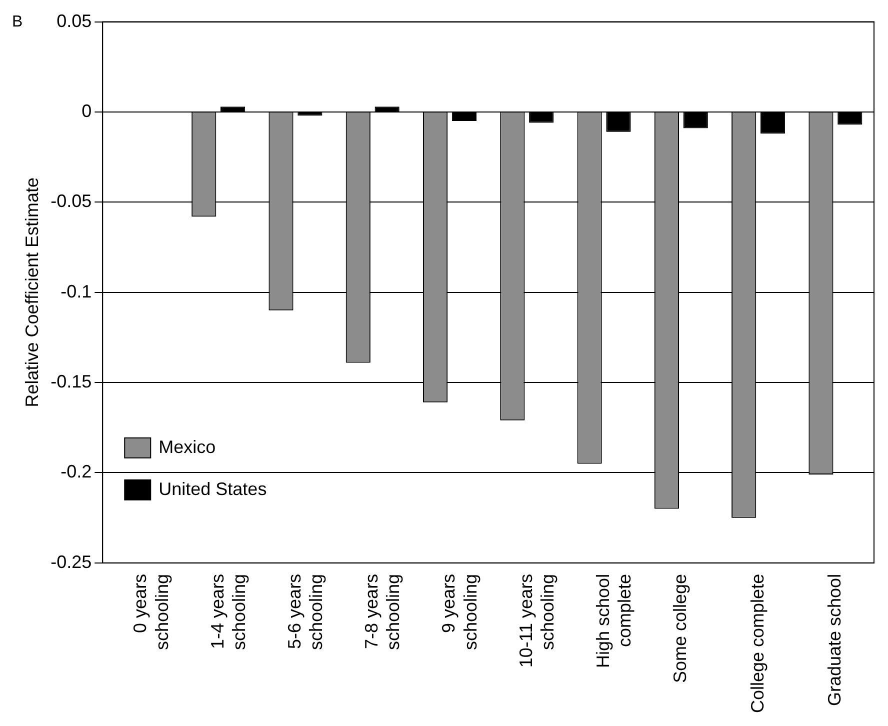 Image resolution: width=888 pixels, height=726 pixels. What do you see at coordinates (680, 628) in the screenshot?
I see `x-tick-label: Some college` at bounding box center [680, 628].